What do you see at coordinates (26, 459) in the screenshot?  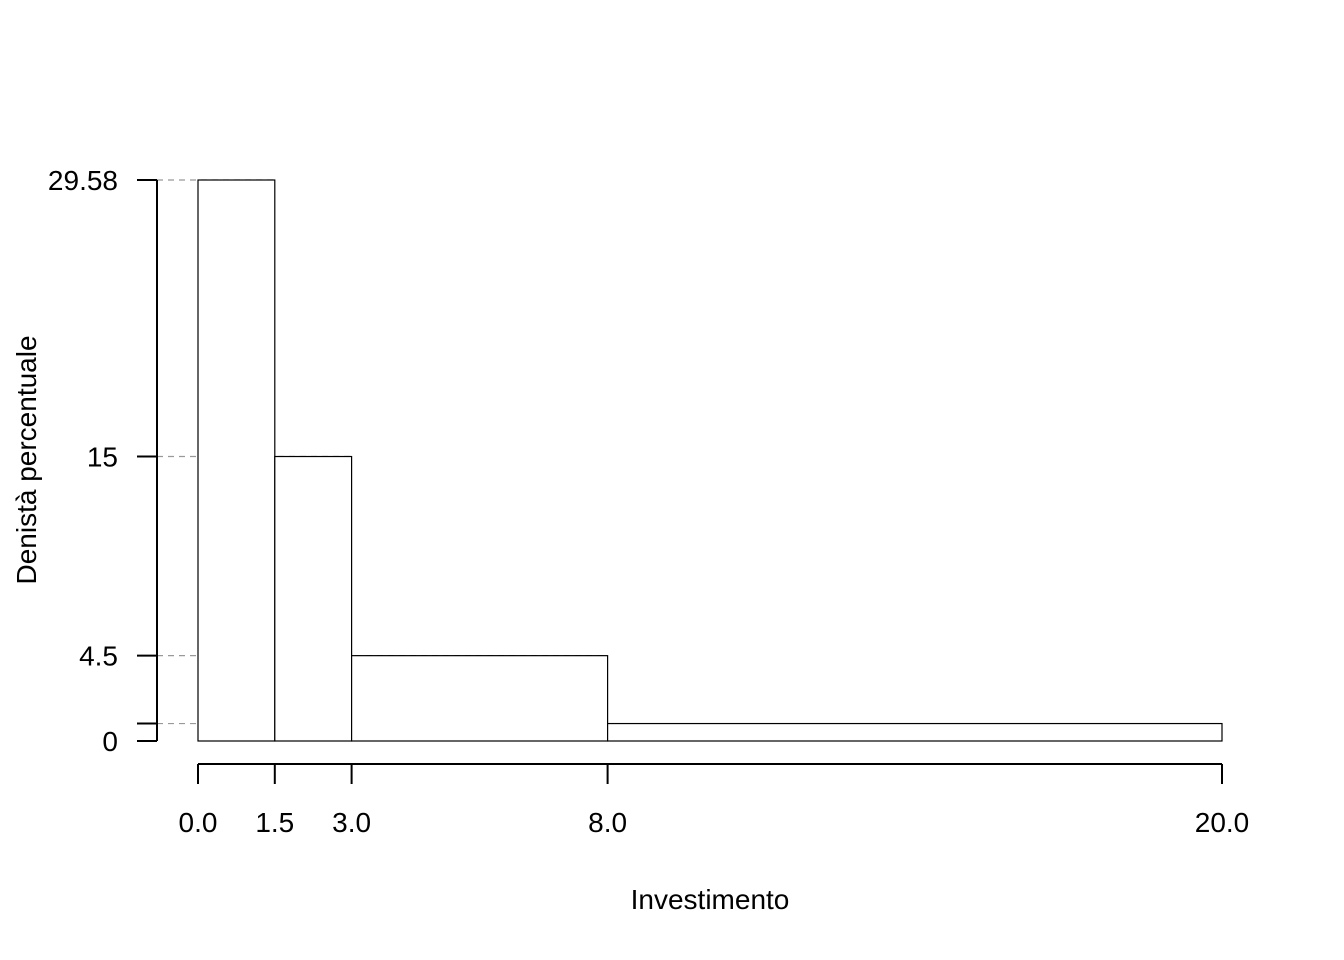 I see `y-axis-title: Denistà percentuale` at bounding box center [26, 459].